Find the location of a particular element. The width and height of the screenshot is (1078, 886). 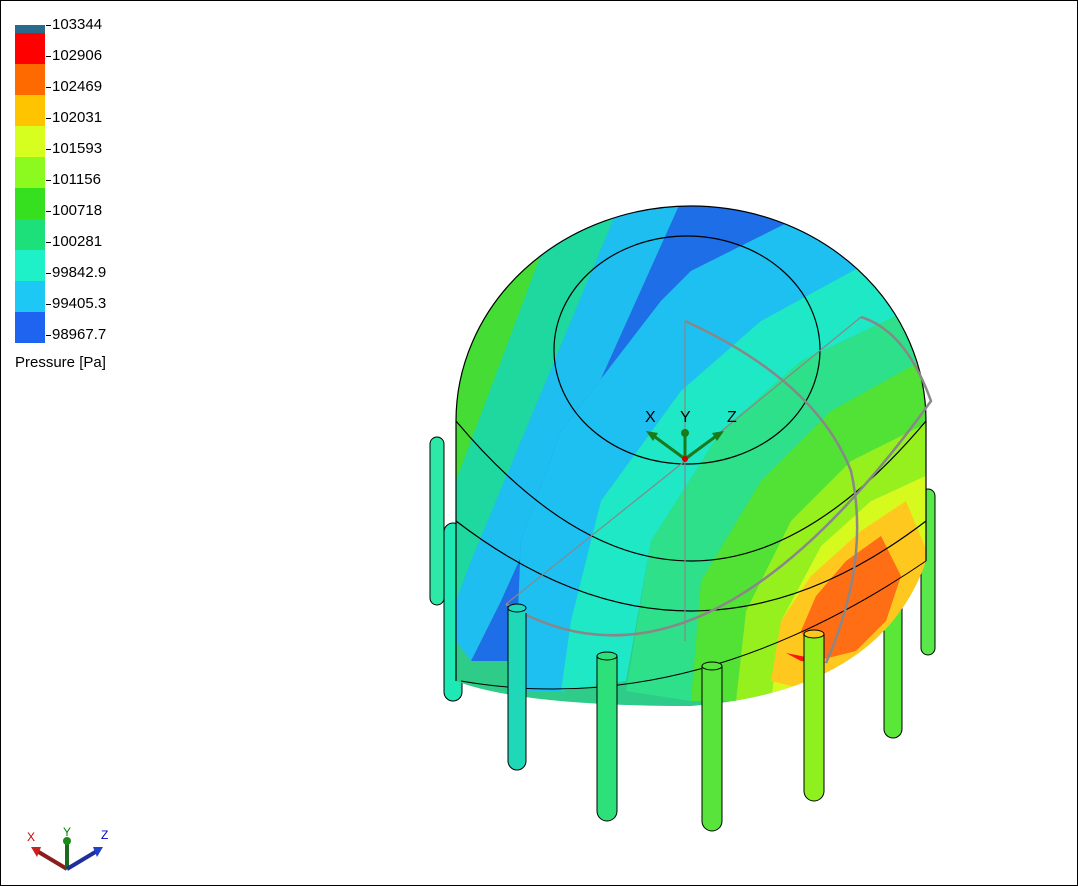

triad-label-x: X is located at coordinates (31, 837).